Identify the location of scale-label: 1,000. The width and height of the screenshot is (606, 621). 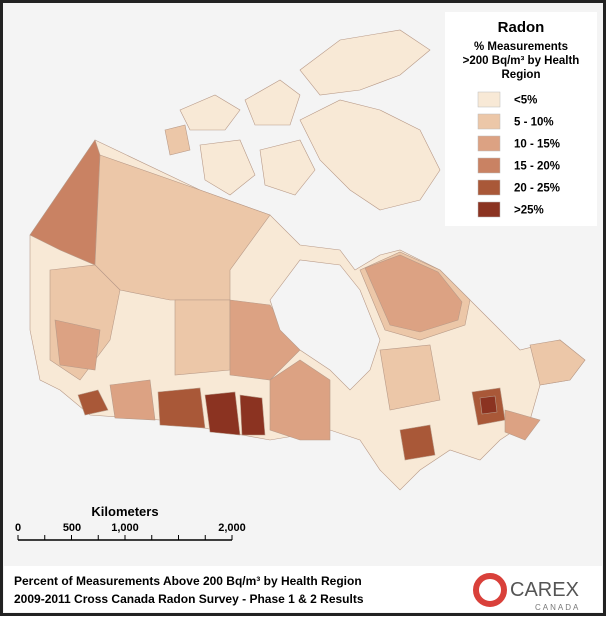
(125, 528).